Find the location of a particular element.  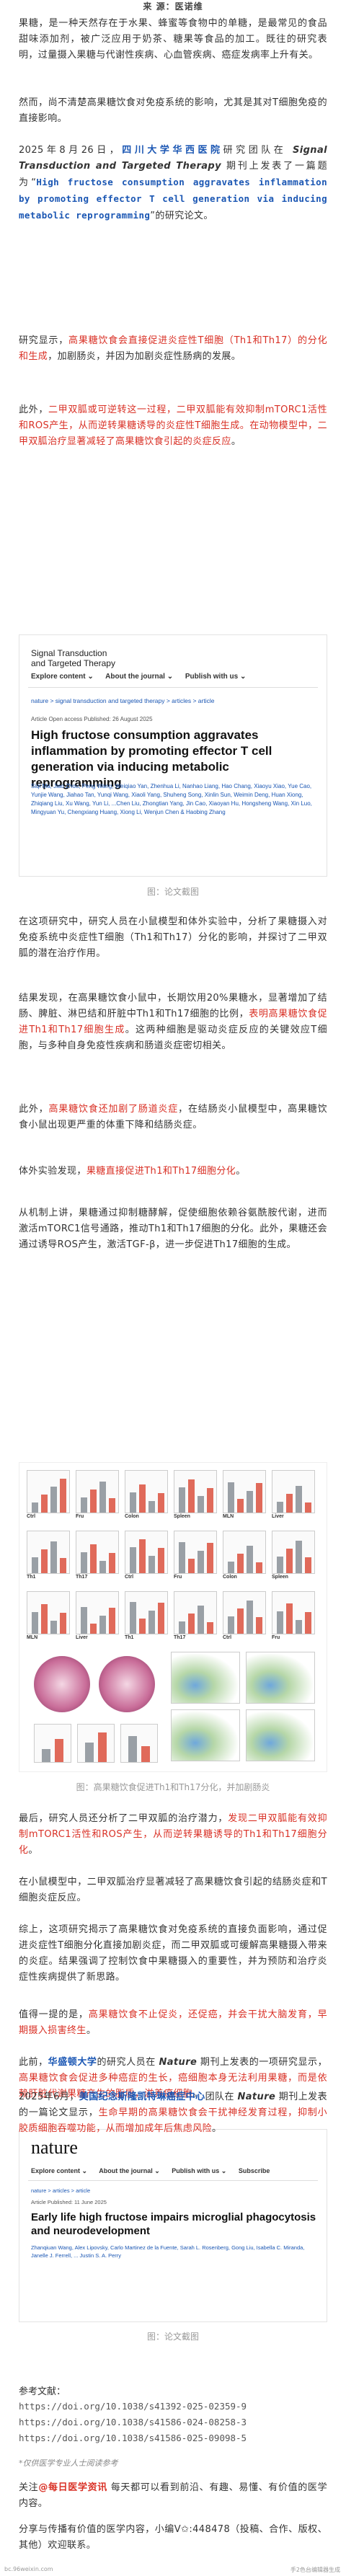

nature-logo: nature is located at coordinates (54, 2147).